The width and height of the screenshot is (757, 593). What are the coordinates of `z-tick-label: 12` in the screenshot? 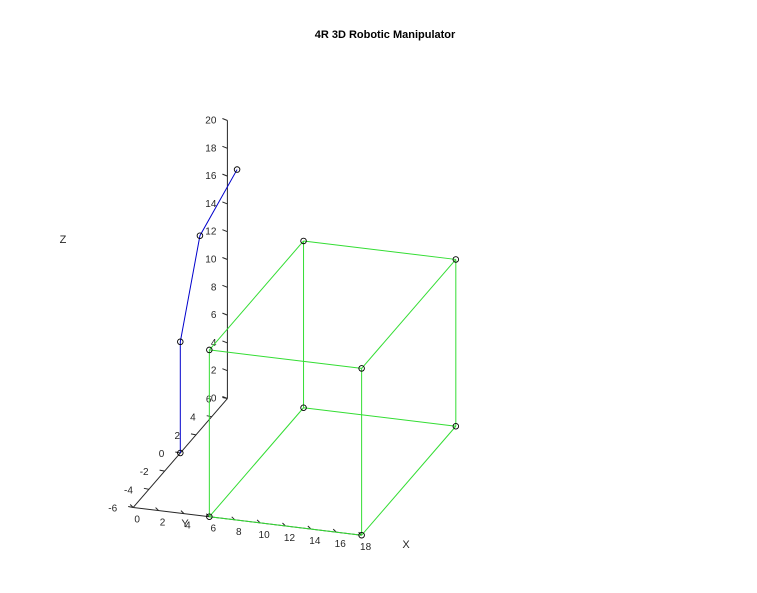 It's located at (211, 232).